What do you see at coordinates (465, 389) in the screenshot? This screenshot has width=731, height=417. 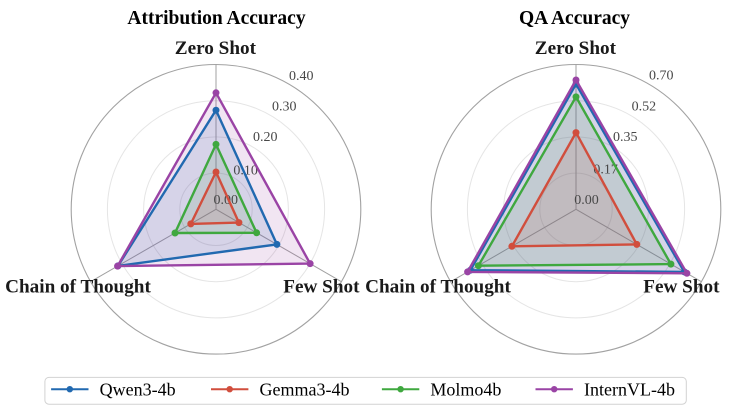 I see `svg-text: Molmo4b` at bounding box center [465, 389].